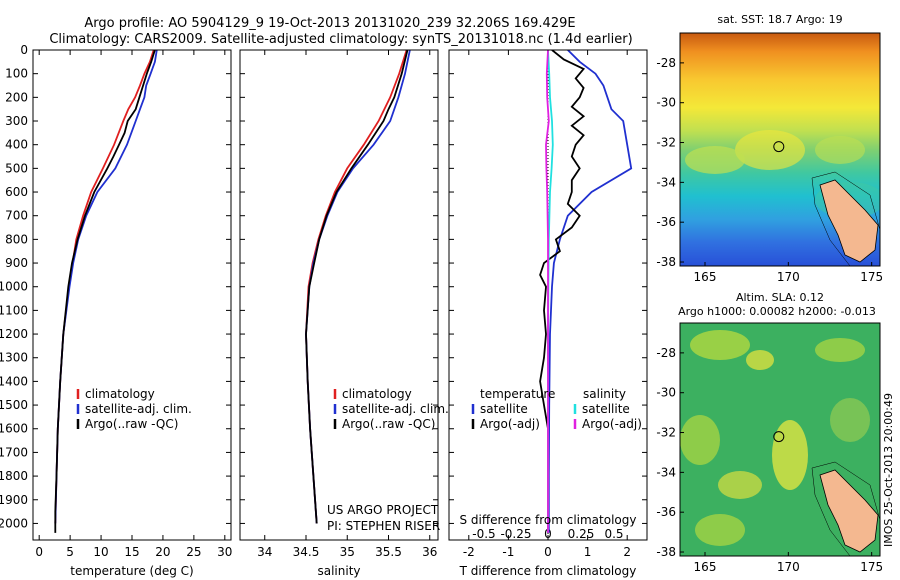 The width and height of the screenshot is (900, 580). I want to click on ytick-label: 300, so click(16, 121).